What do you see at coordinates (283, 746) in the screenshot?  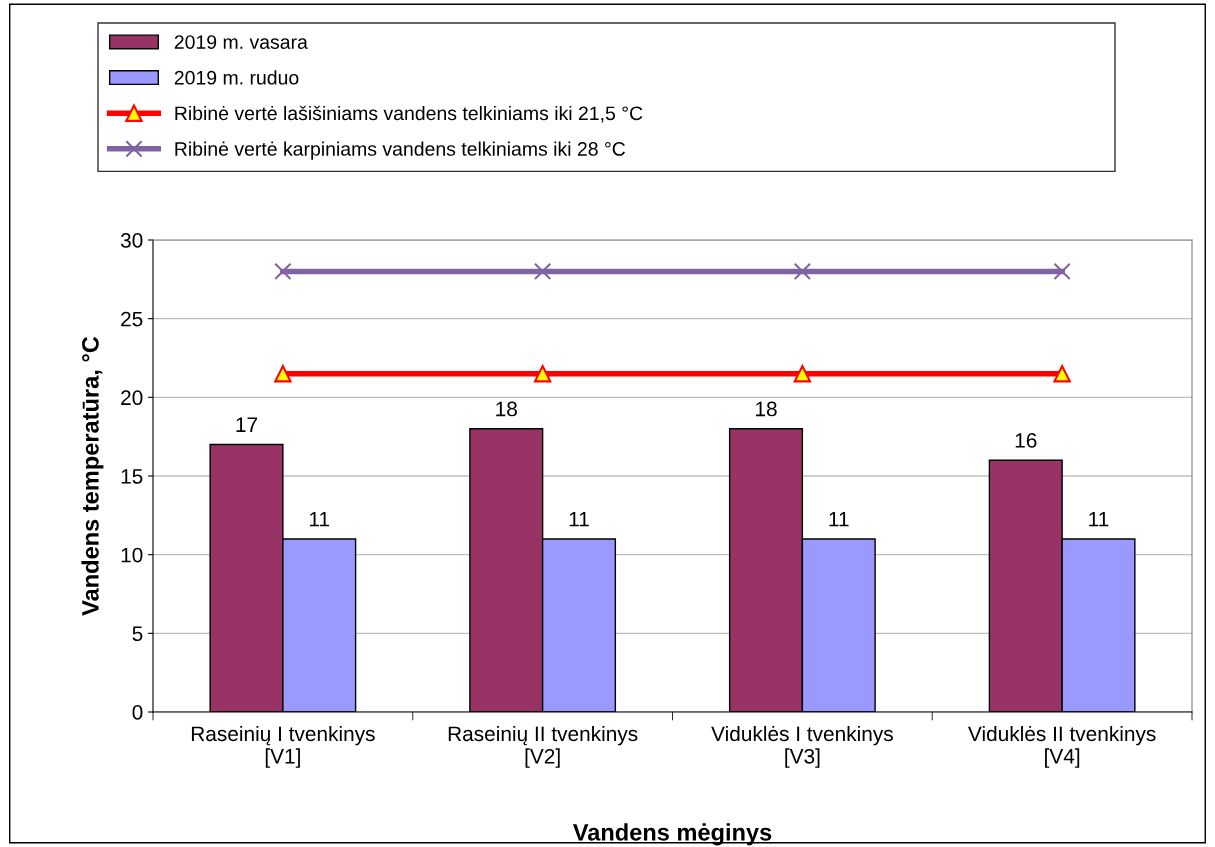 I see `x-tick-label: Raseinių I tvenkinys [V1]` at bounding box center [283, 746].